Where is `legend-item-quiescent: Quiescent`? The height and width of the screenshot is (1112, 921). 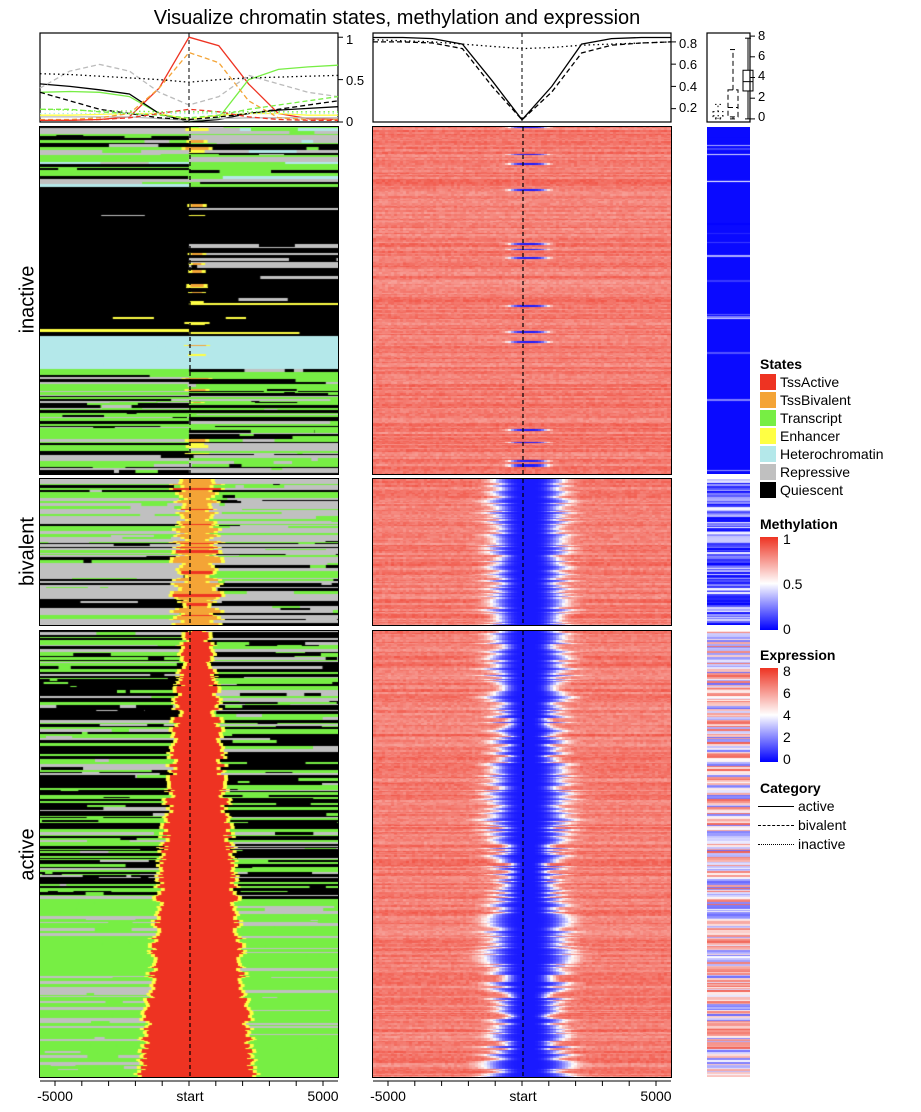 legend-item-quiescent: Quiescent is located at coordinates (801, 490).